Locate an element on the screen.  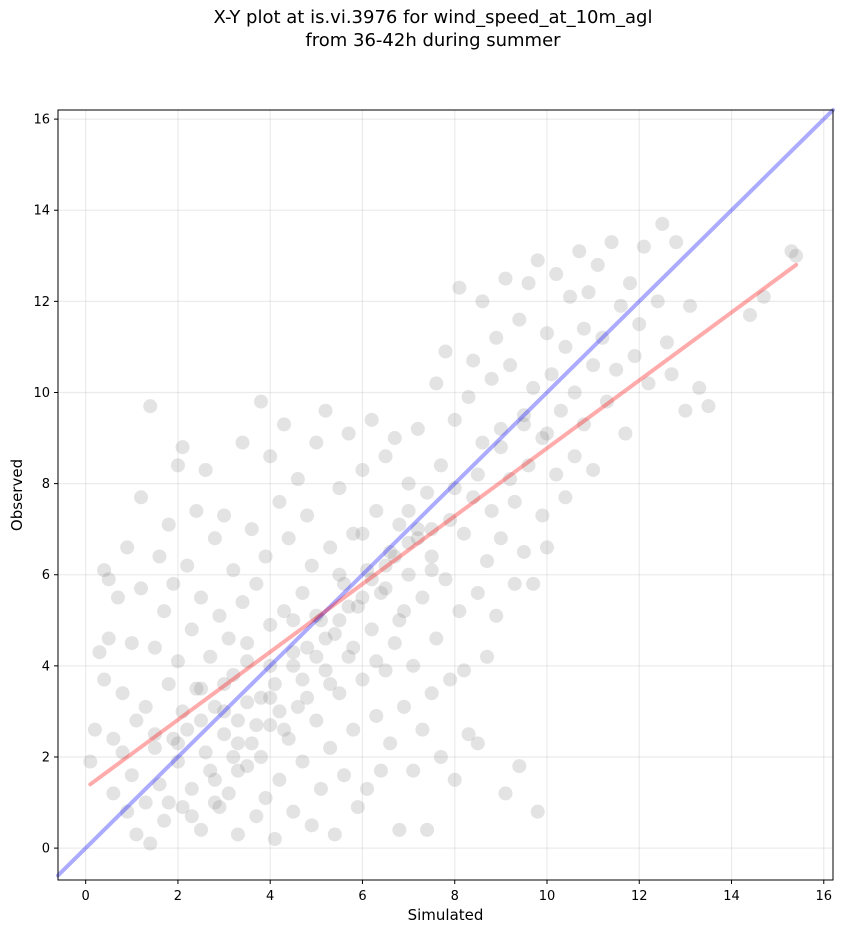
x-tick-label: 0 is located at coordinates (86, 896).